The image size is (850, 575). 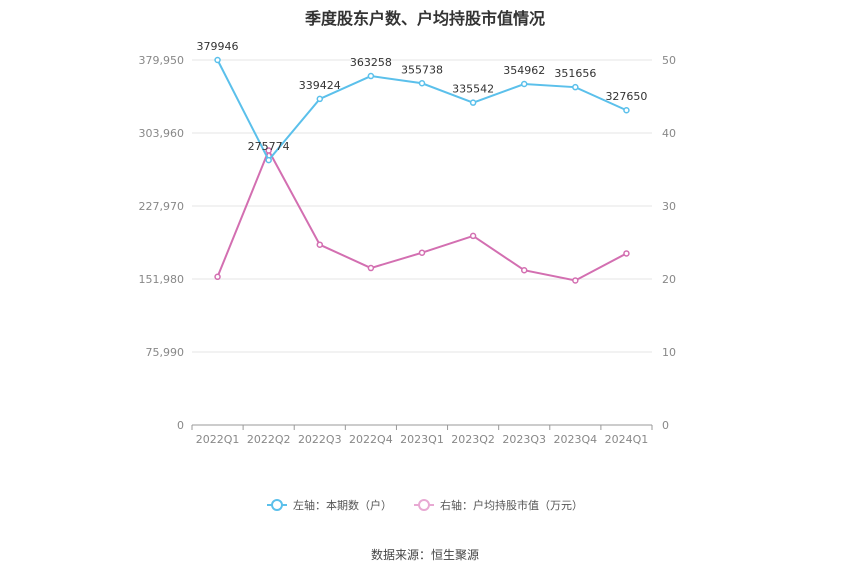 I want to click on data-label: 327650, so click(x=626, y=96).